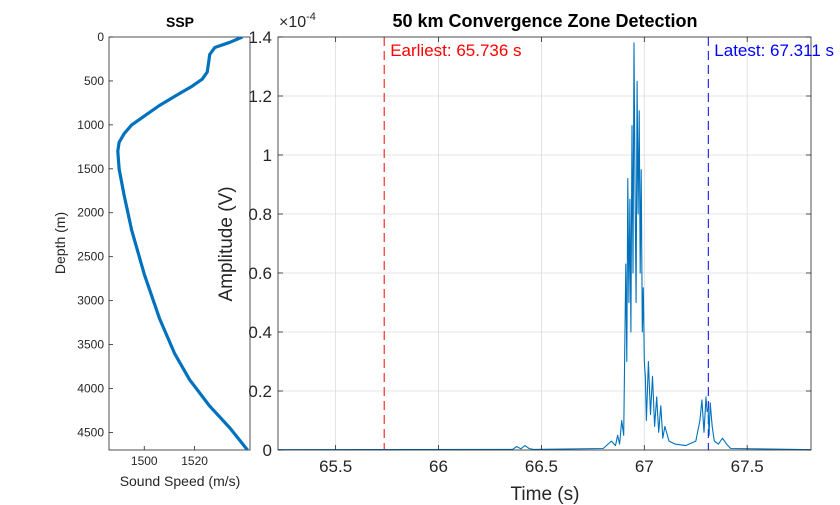 This screenshot has width=840, height=505. What do you see at coordinates (335, 466) in the screenshot?
I see `detection-x-tick-label: 65.5` at bounding box center [335, 466].